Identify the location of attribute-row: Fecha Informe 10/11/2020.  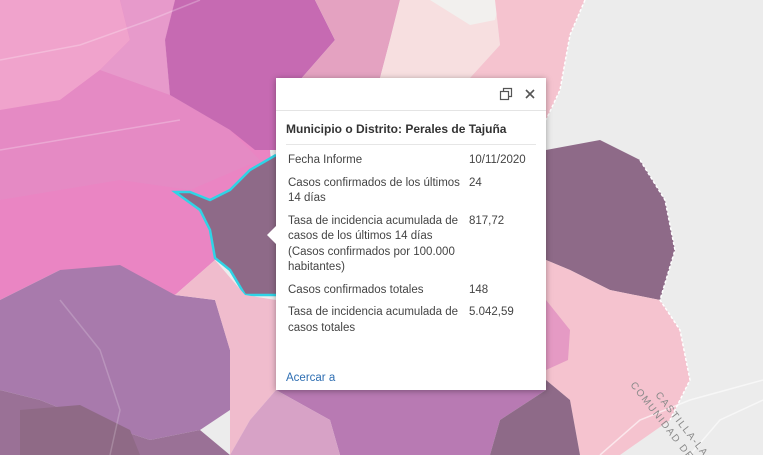
(412, 164).